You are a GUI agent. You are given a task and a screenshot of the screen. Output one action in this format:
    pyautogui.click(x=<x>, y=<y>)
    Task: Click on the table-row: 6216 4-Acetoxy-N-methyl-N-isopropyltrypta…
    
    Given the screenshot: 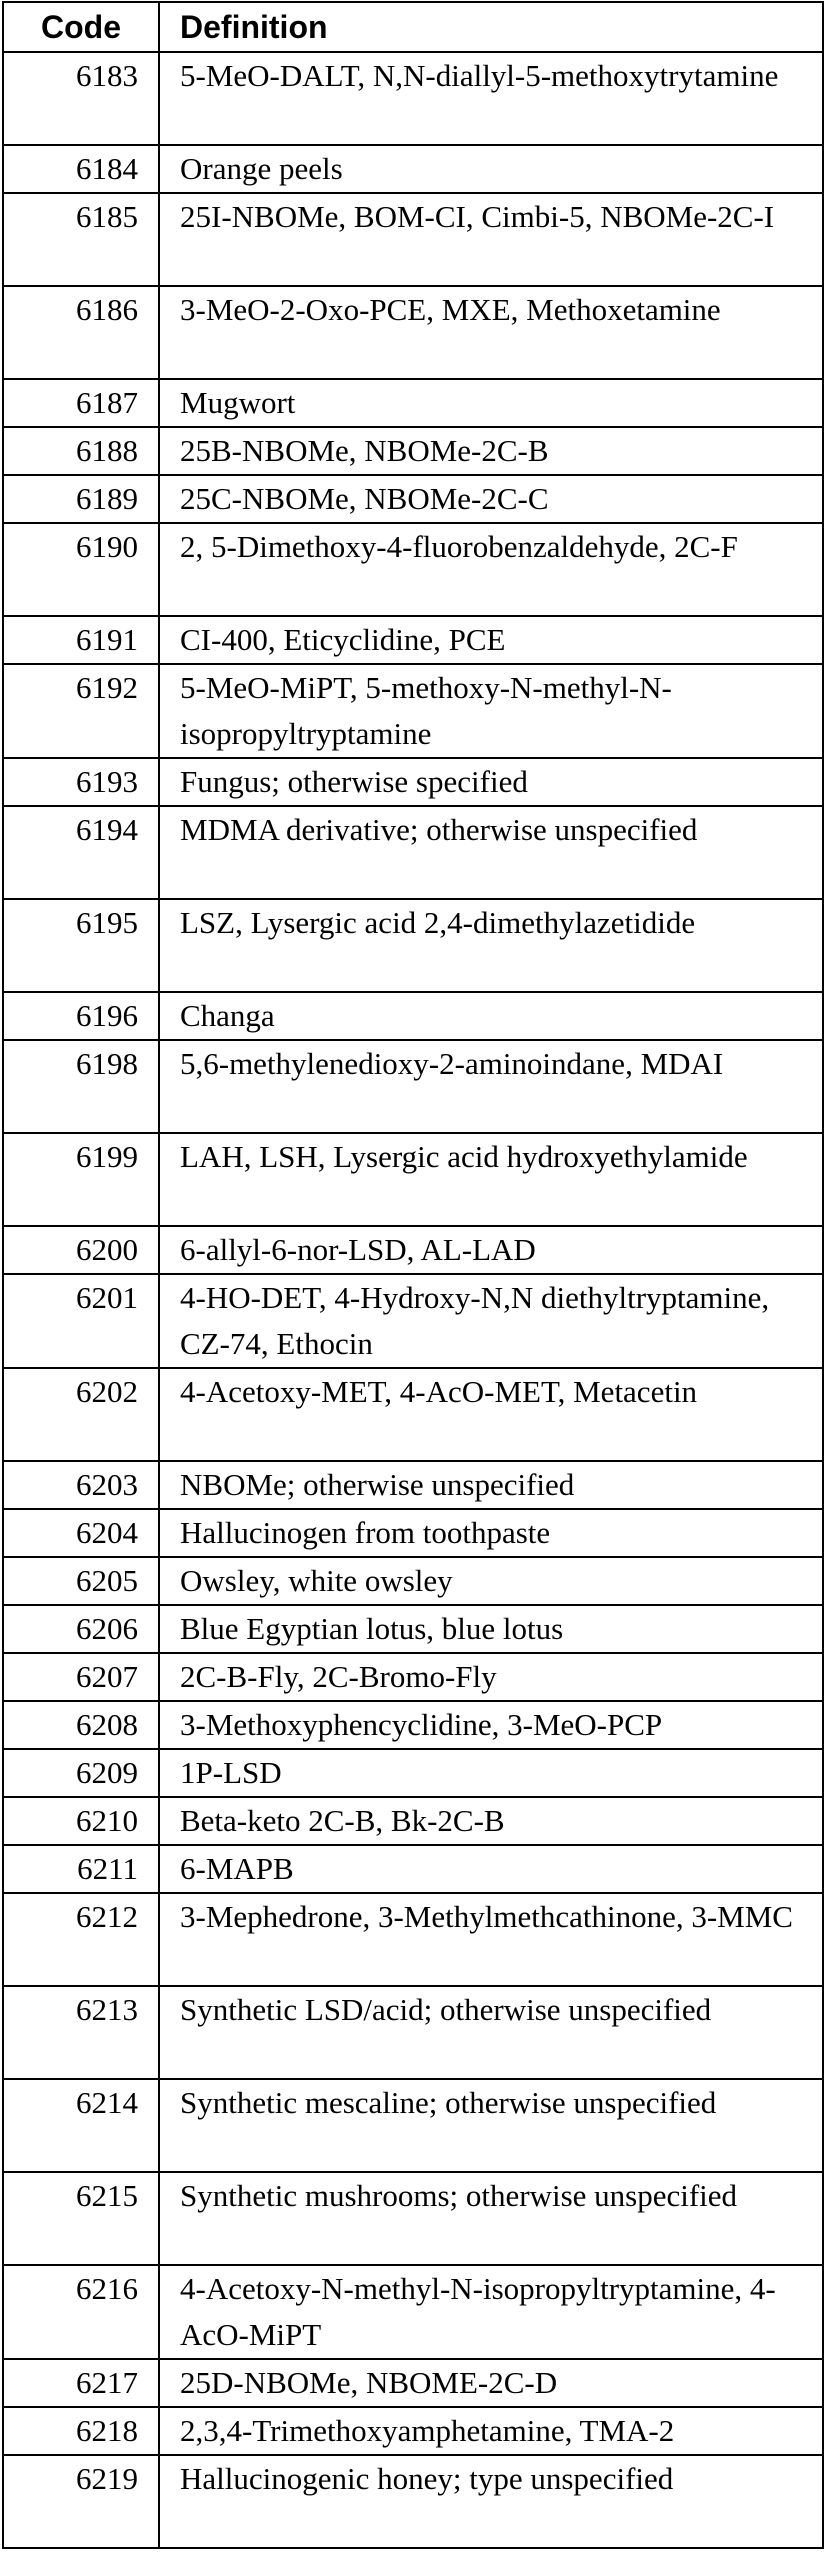 What is the action you would take?
    pyautogui.click(x=413, y=2312)
    